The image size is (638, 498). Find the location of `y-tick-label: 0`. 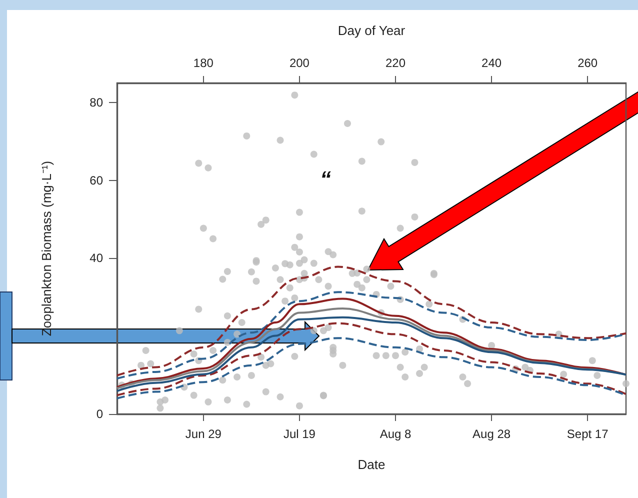

y-tick-label: 0 is located at coordinates (100, 414).